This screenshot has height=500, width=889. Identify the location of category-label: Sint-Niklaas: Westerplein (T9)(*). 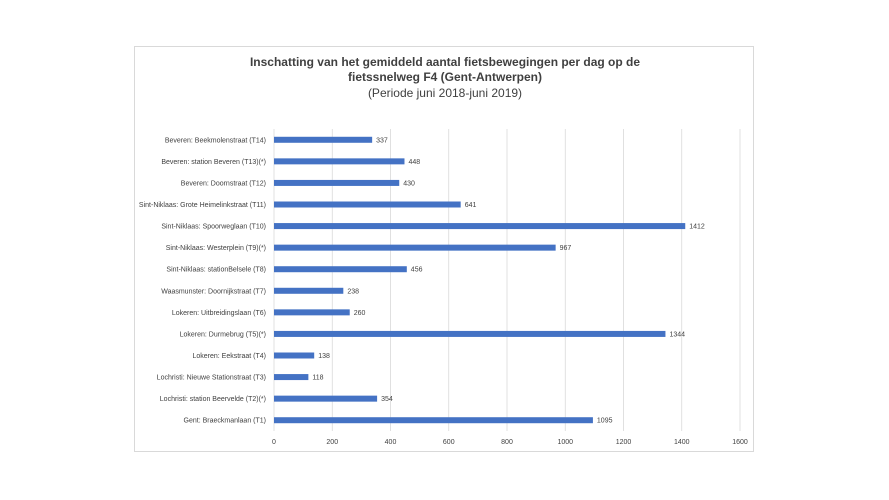
(216, 248).